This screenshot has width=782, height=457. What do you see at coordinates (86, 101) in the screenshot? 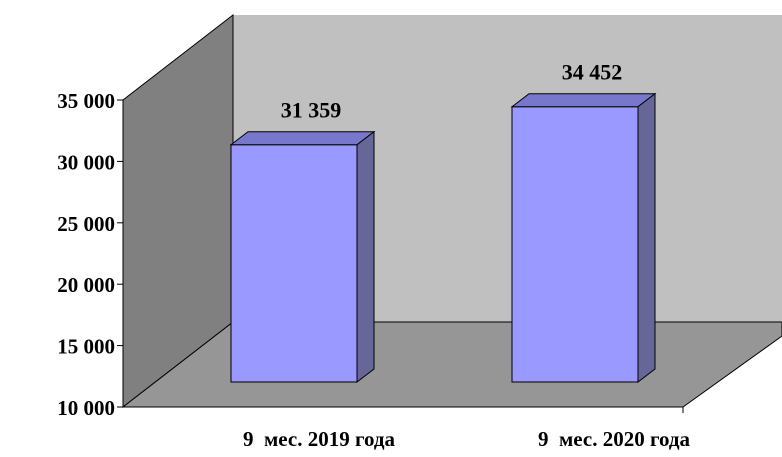
I see `y-tick-label: 35 000` at bounding box center [86, 101].